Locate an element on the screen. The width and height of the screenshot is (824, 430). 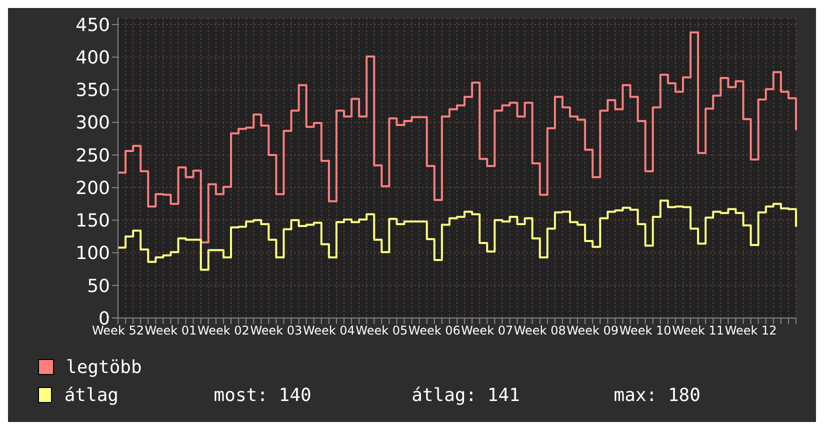
y-tick-label: 350 is located at coordinates (93, 91).